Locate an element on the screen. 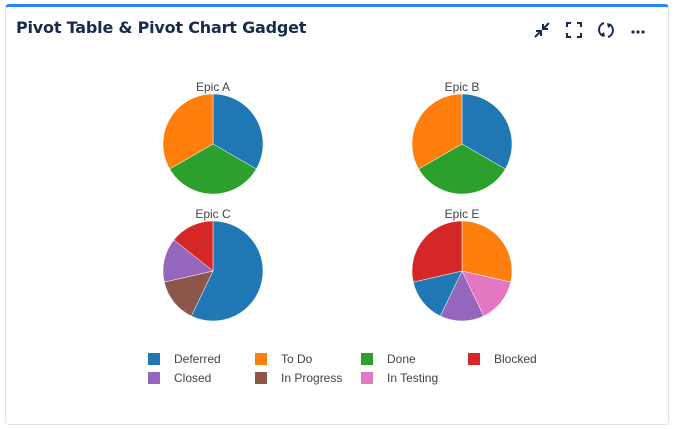 The width and height of the screenshot is (676, 429). minimize-icon is located at coordinates (542, 30).